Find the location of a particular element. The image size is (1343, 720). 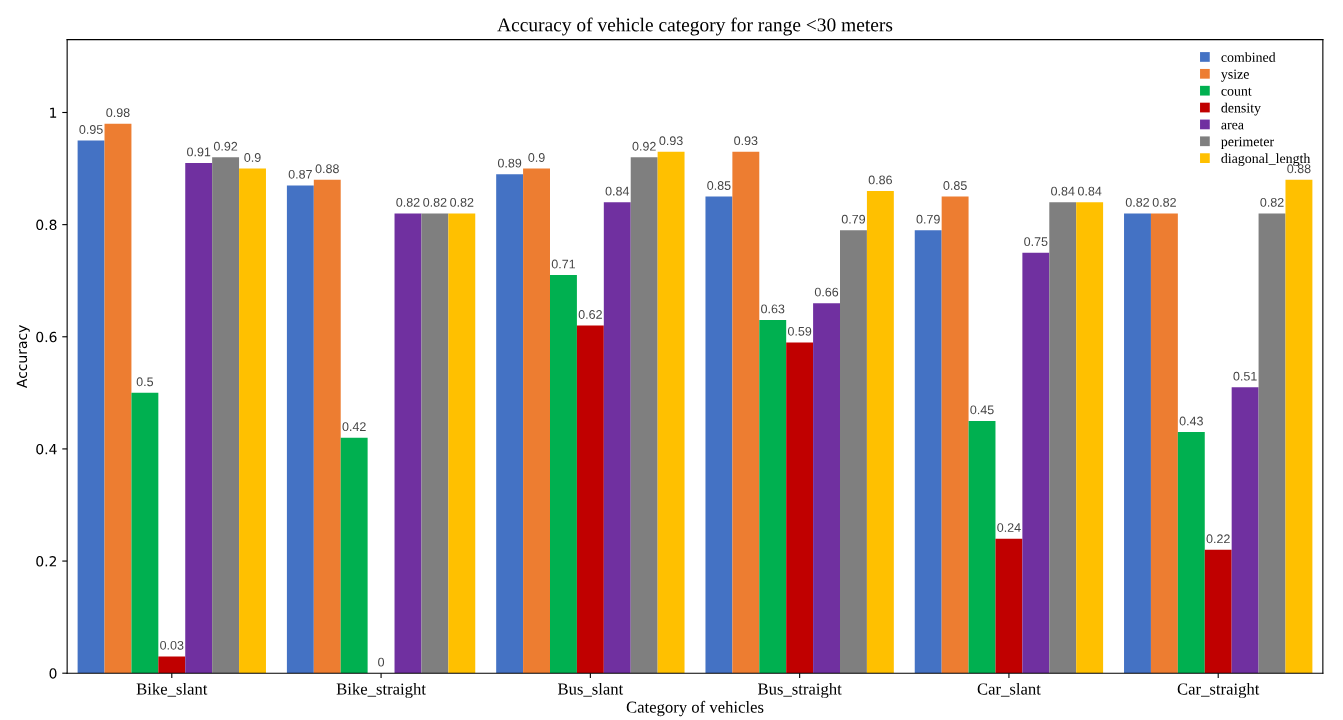

data-label: 0.03 is located at coordinates (172, 645).